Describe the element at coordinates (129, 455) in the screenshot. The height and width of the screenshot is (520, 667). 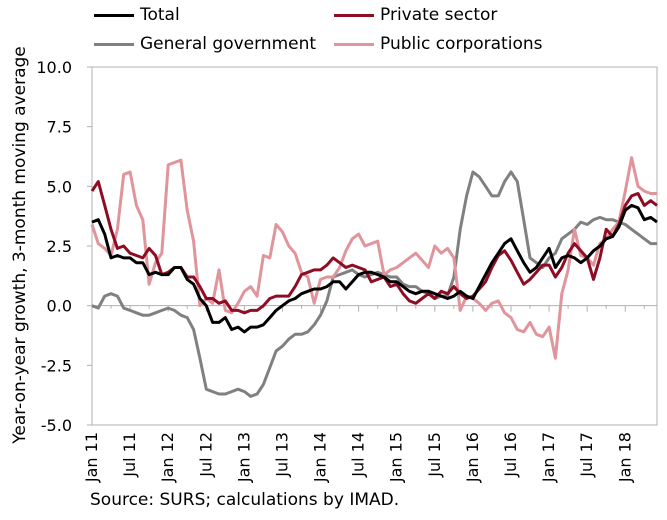
I see `x-tick-label: Jul 11` at that location.